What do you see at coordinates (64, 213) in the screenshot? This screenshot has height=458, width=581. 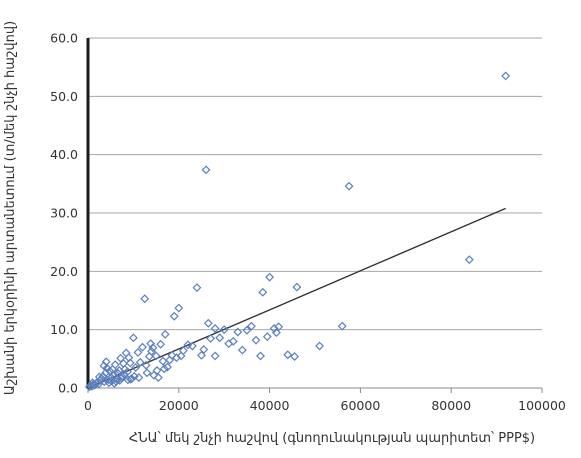 I see `y-tick-label-3: 30.0` at bounding box center [64, 213].